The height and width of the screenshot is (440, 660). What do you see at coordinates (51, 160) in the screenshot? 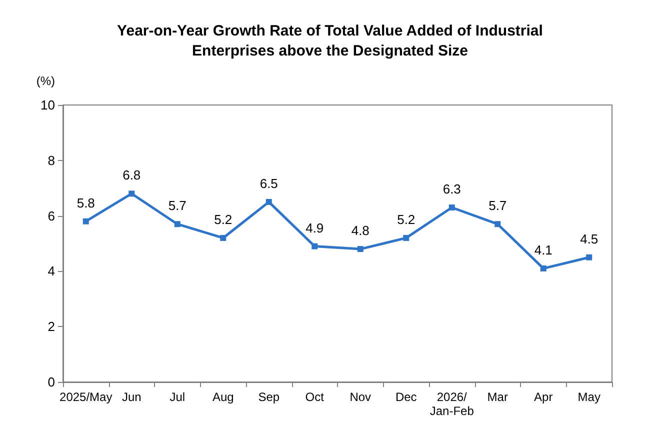
I see `y-tick-label: 8` at bounding box center [51, 160].